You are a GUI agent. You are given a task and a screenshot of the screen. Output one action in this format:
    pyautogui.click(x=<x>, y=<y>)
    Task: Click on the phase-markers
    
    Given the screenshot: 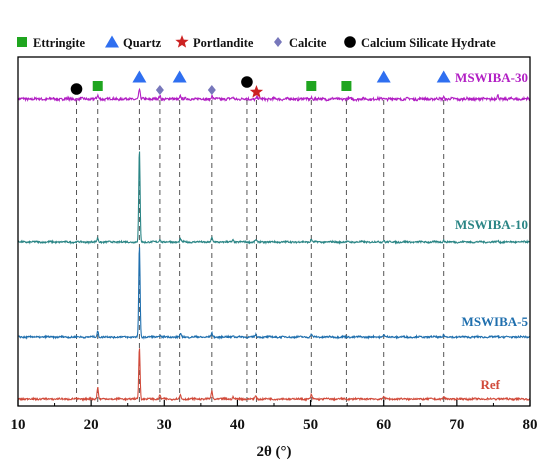 What is the action you would take?
    pyautogui.click(x=260, y=84)
    